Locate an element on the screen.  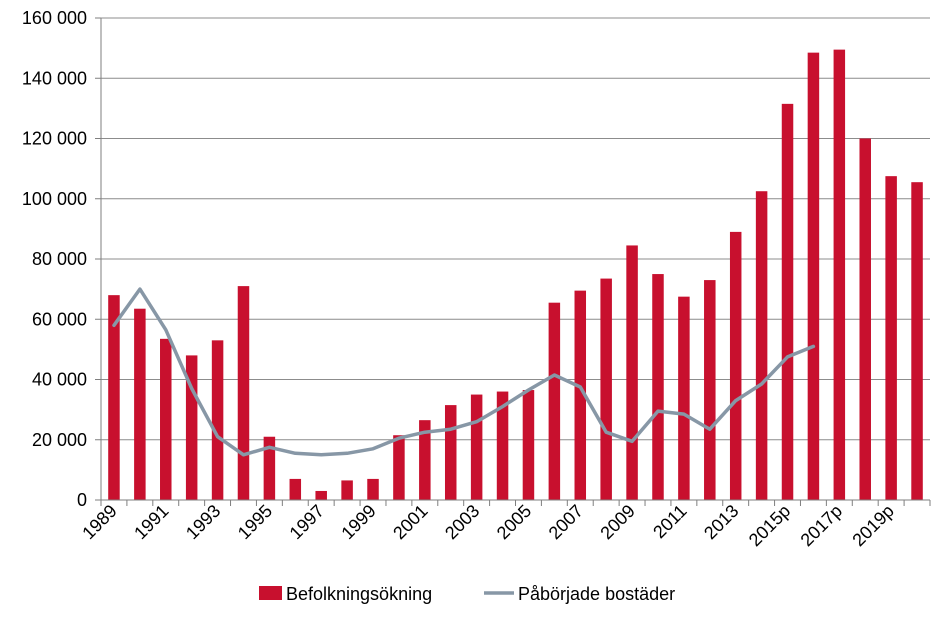
legend-label-bar: Befolkningsökning is located at coordinates (359, 594).